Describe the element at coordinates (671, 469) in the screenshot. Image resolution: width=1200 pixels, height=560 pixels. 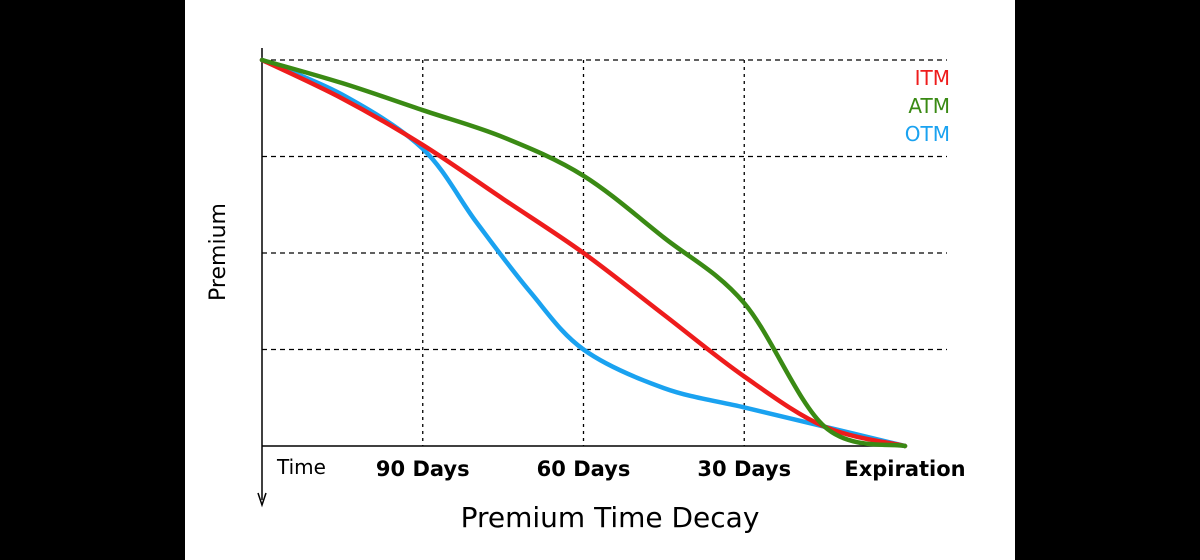
I see `x-tick-labels: 90 Days 60 Days 30 Days Expiration` at that location.